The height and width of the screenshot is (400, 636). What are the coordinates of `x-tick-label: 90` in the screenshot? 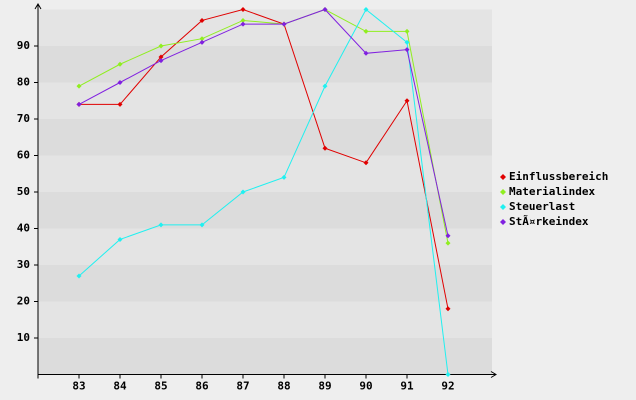 It's located at (365, 386).